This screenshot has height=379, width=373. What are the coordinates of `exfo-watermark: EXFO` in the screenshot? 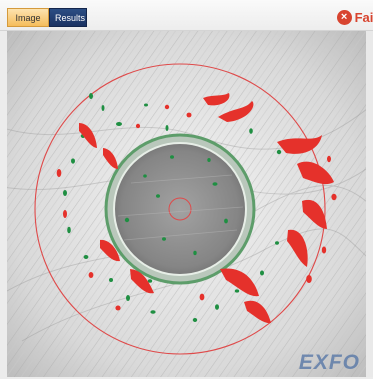 It's located at (329, 362).